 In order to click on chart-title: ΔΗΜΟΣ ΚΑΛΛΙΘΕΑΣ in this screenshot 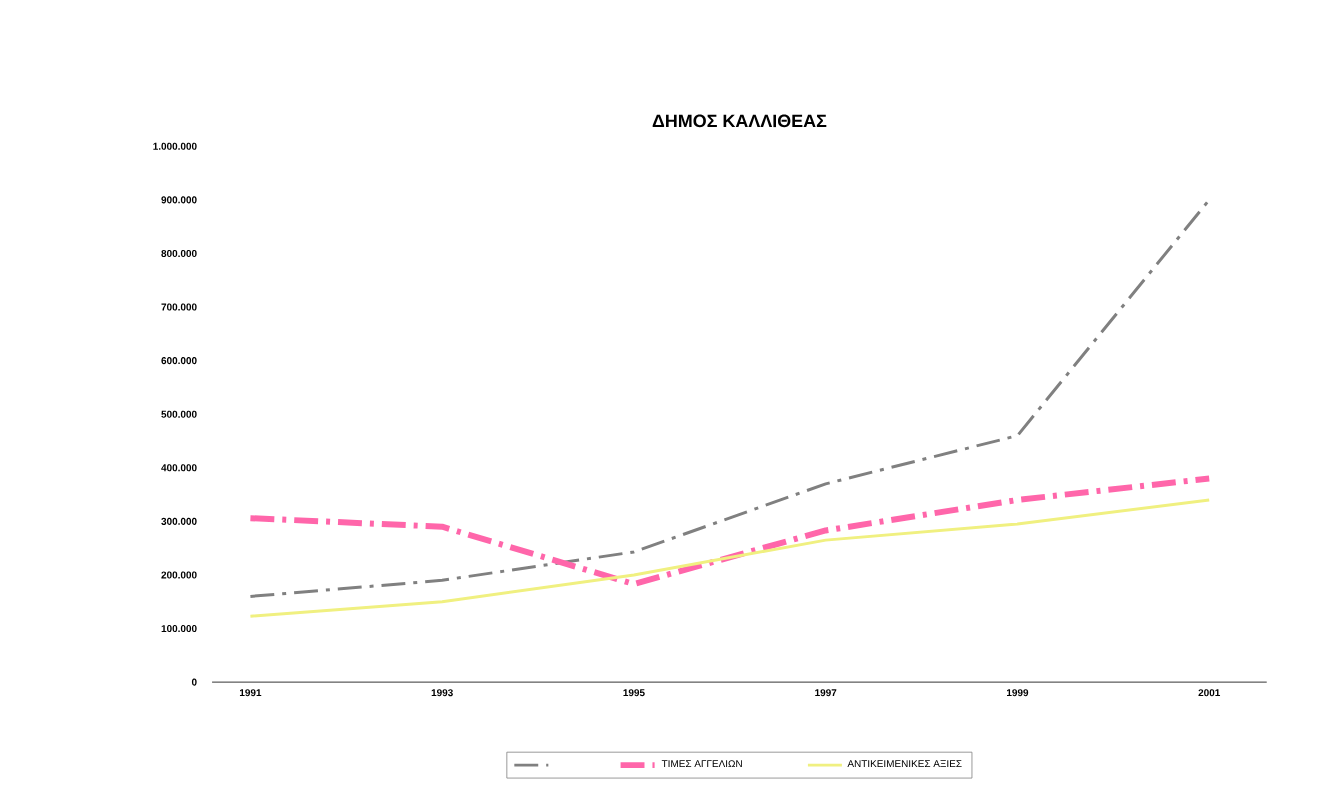, I will do `click(739, 121)`.